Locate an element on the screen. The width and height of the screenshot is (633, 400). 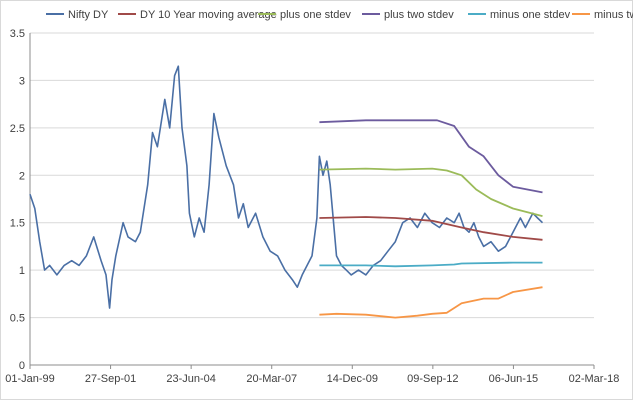
legend-entry: minus one stdev is located at coordinates (530, 15).